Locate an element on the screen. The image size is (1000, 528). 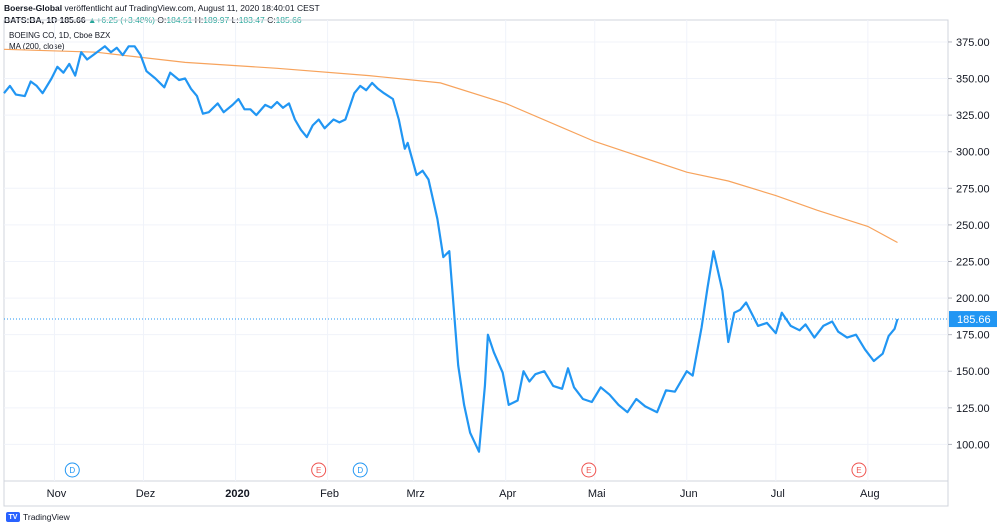
y-tick-label: 350.00 is located at coordinates (973, 80).